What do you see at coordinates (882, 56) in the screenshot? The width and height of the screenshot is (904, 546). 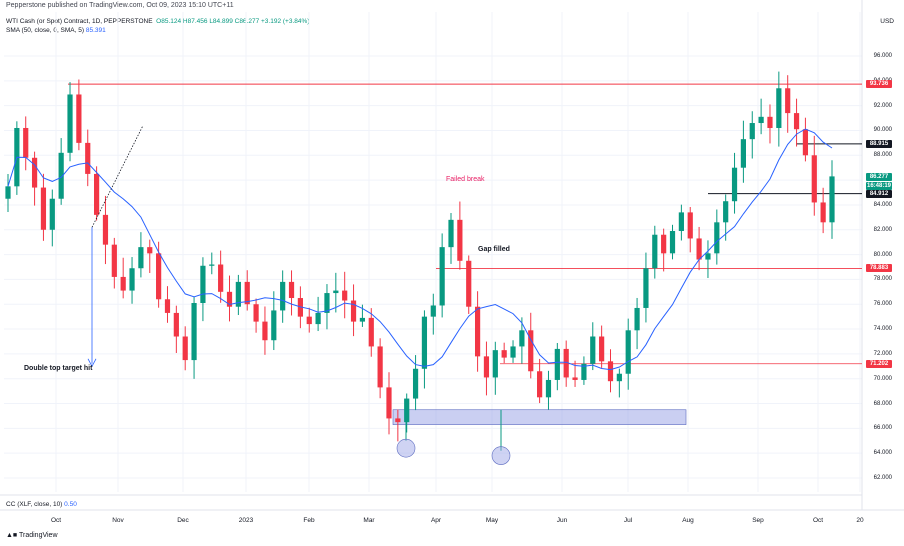 I see `price-tick-label: 96.000` at bounding box center [882, 56].